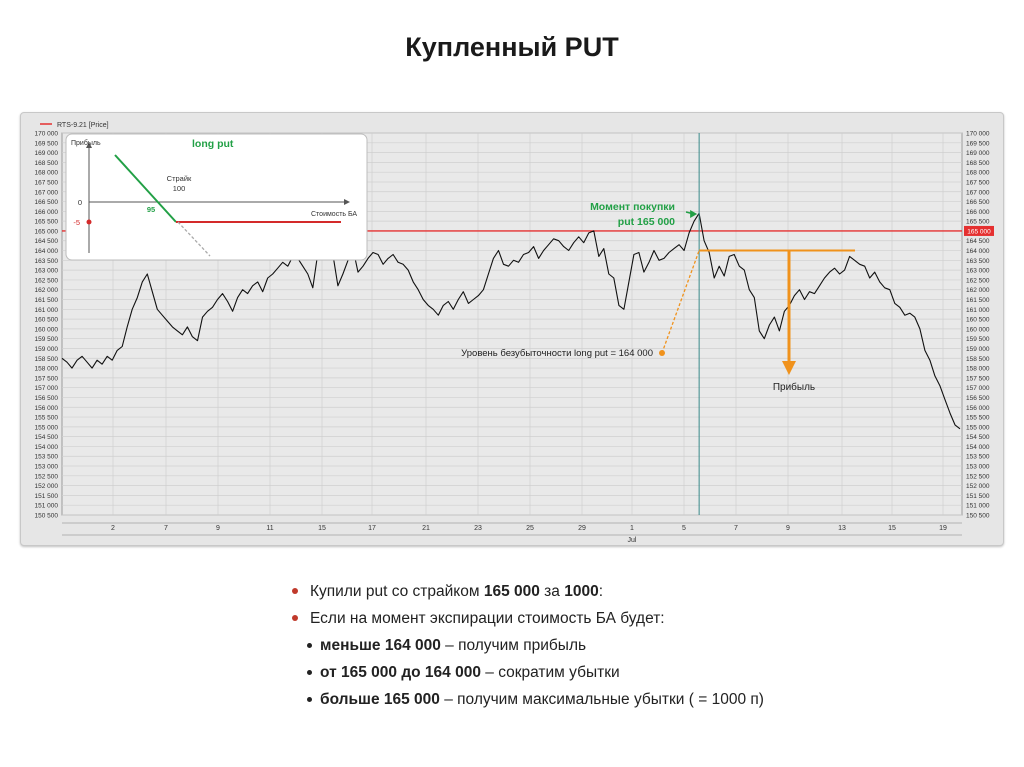 The height and width of the screenshot is (767, 1024). What do you see at coordinates (640, 672) in the screenshot?
I see `bullet-item: от 165 000 до 164 000 – сократим убытки` at bounding box center [640, 672].